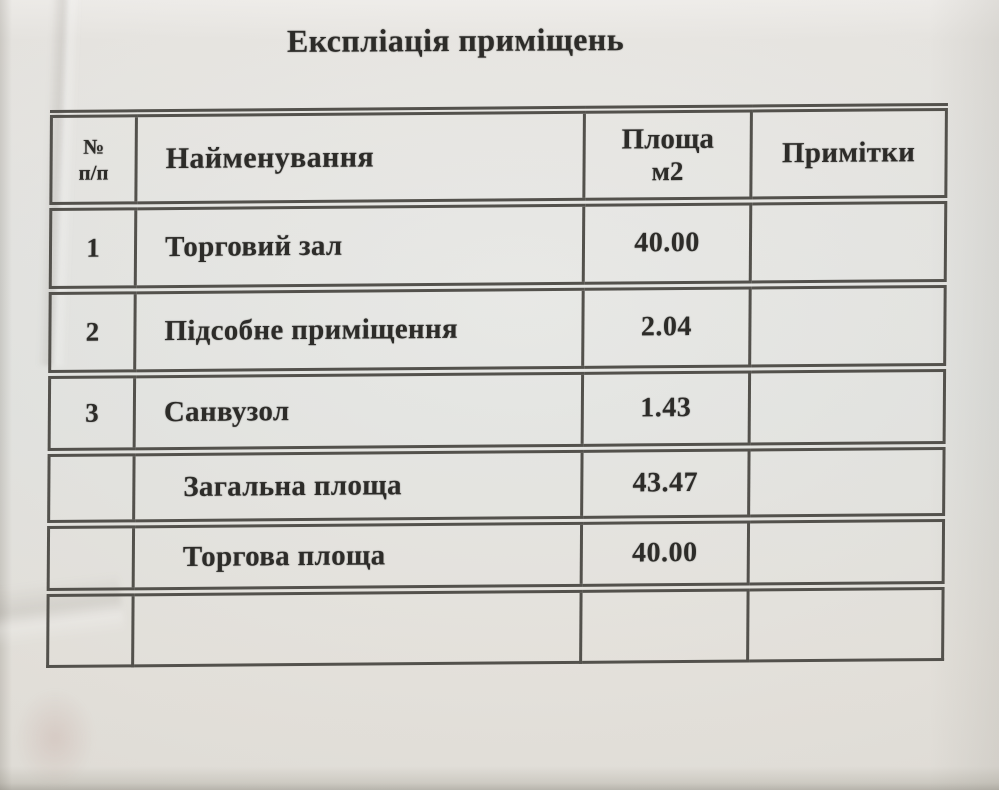 This screenshot has height=790, width=999. I want to click on column-header-name: Найменування, so click(360, 157).